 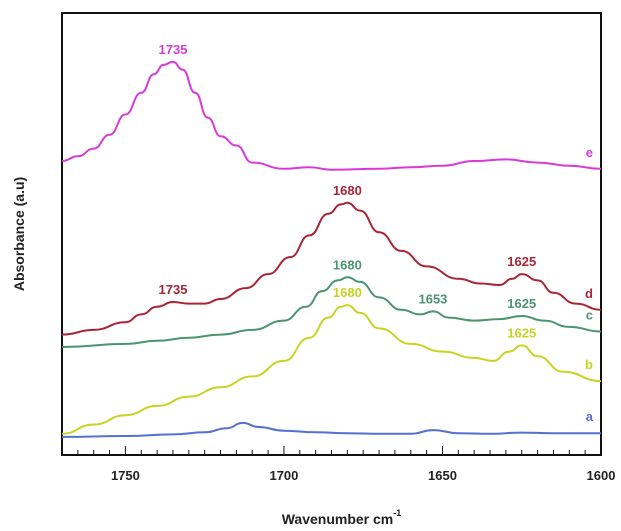 I want to click on series-label-c: c, so click(x=589, y=315).